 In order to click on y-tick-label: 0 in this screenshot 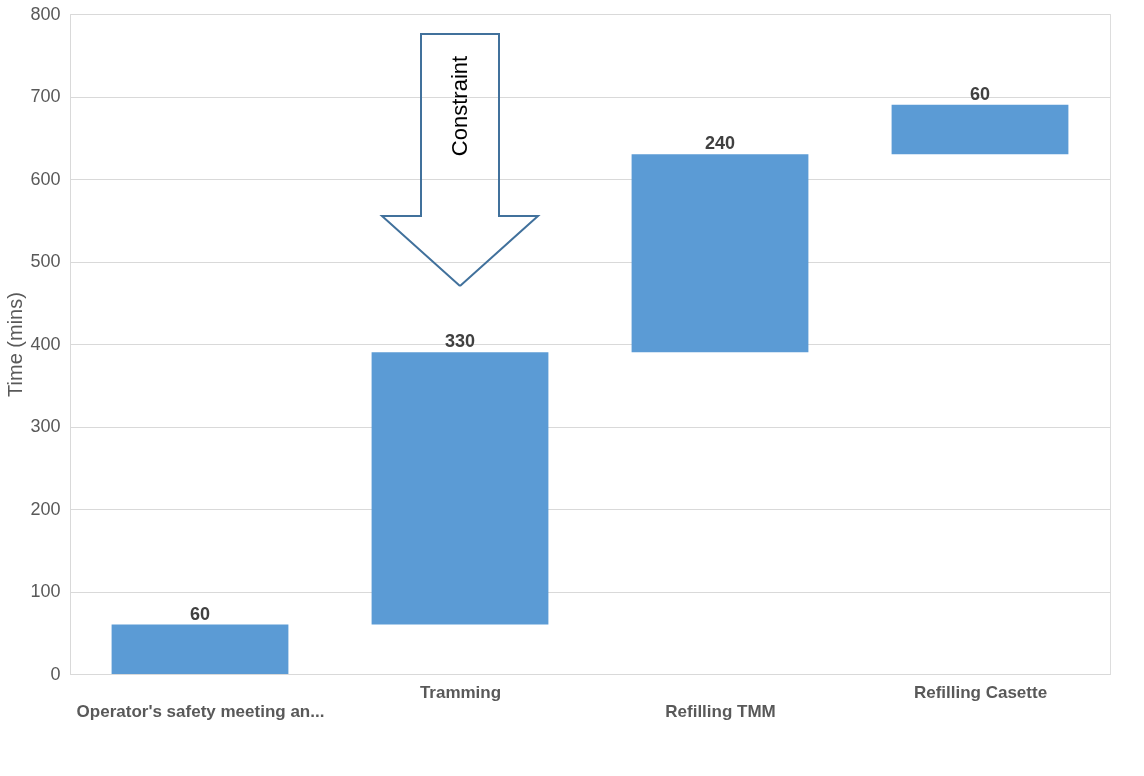, I will do `click(55, 673)`.